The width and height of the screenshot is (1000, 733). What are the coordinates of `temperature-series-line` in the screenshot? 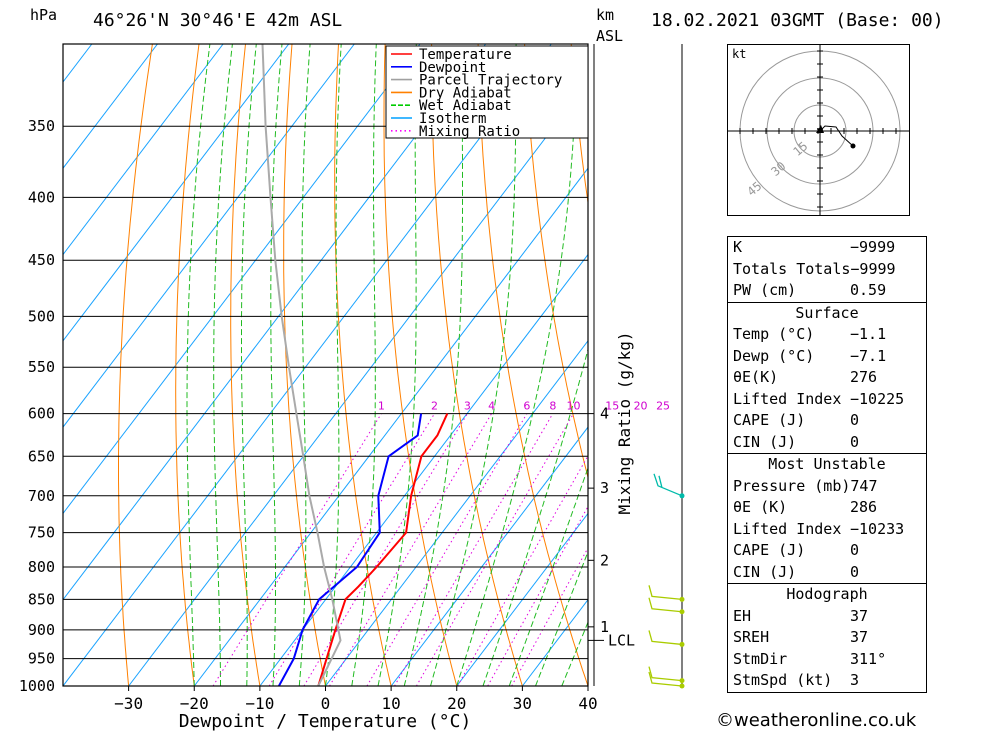 It's located at (383, 549).